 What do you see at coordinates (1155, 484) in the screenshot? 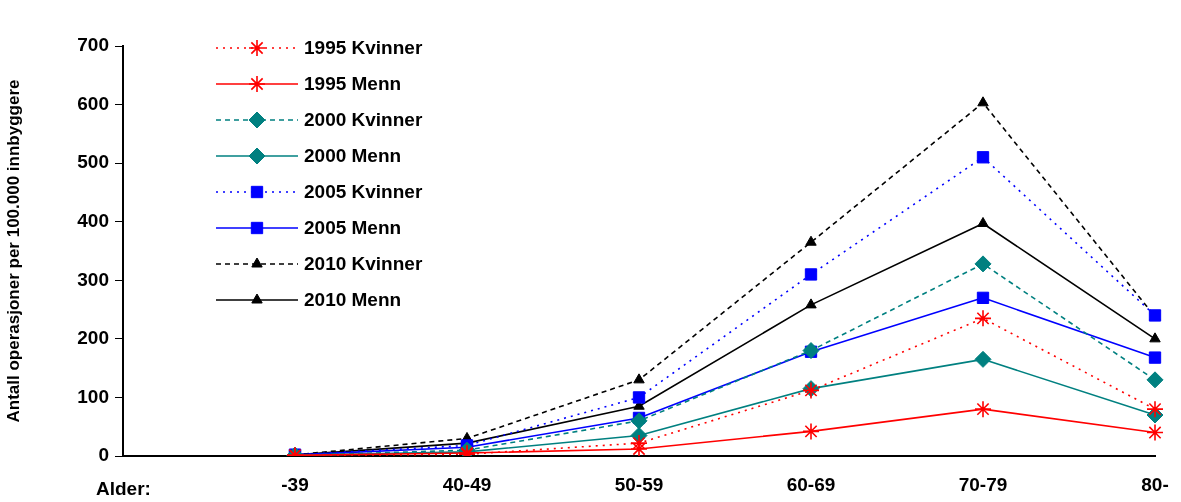
I see `x-tick-label: 80-` at bounding box center [1155, 484].